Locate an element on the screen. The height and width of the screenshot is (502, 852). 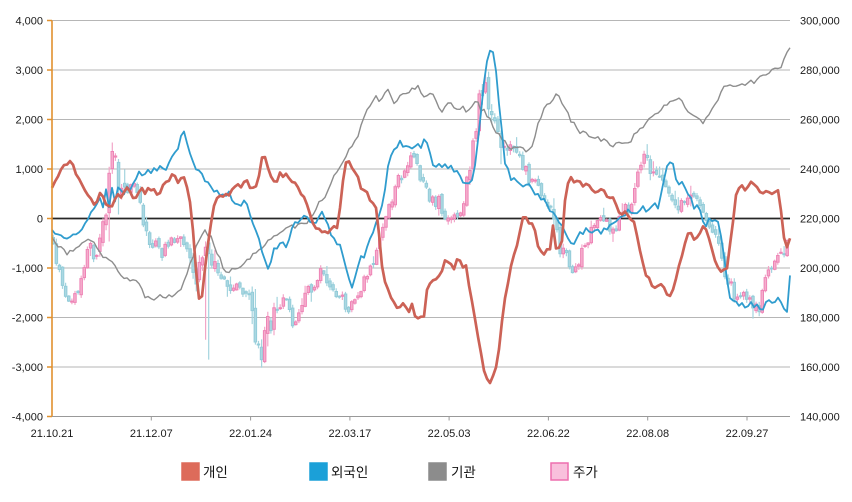
svg-text: 180,000 is located at coordinates (820, 319).